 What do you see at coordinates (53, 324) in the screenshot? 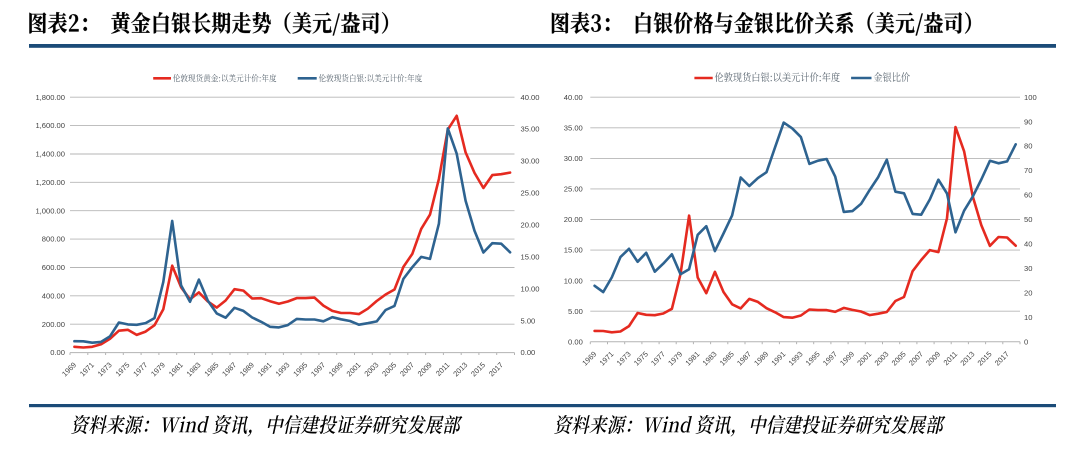
I see `svg-text: 200.00` at bounding box center [53, 324].